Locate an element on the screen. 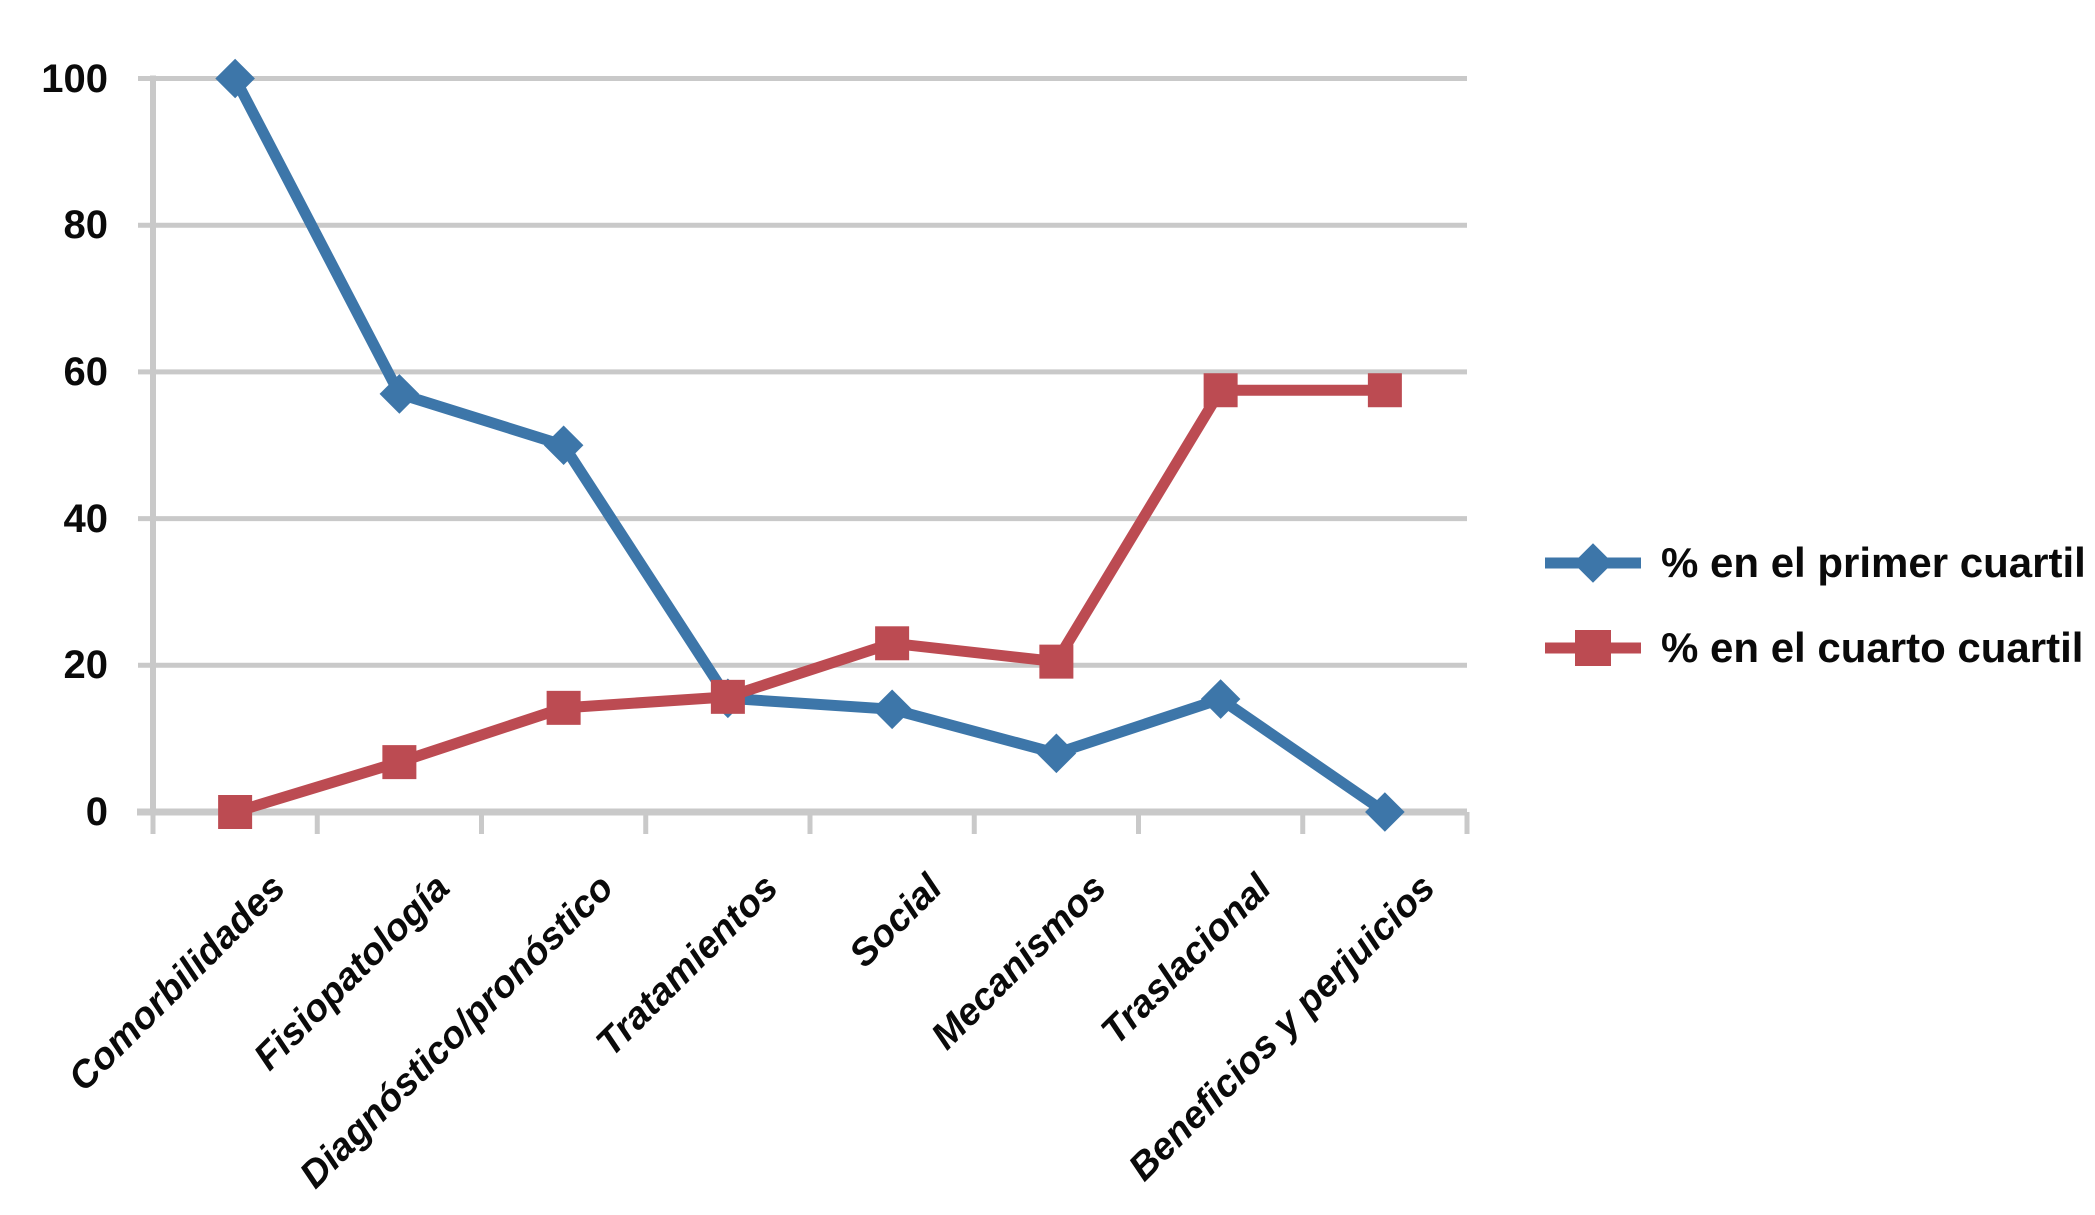 This screenshot has width=2095, height=1215. y-axis-label: 20 is located at coordinates (86, 665).